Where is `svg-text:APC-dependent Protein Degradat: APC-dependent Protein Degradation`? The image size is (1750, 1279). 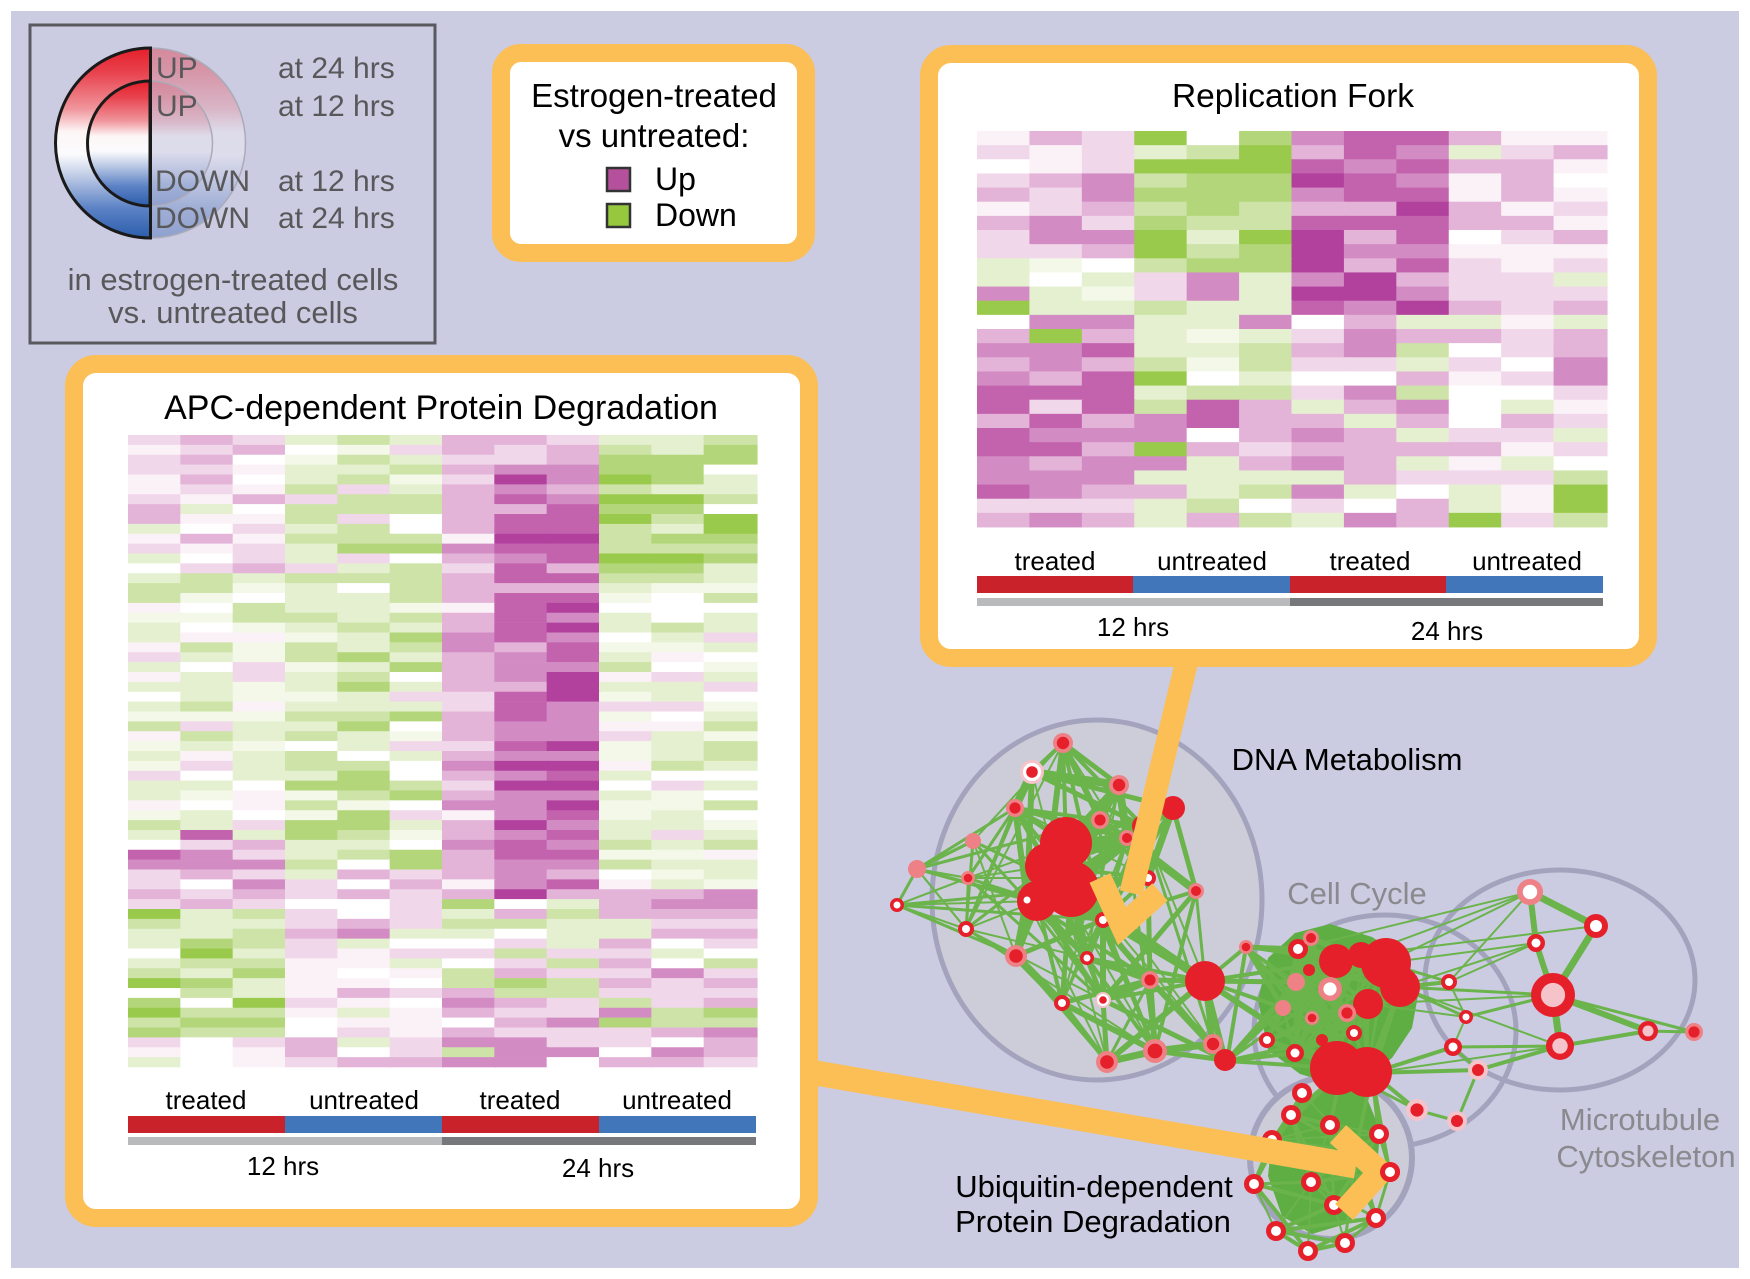 svg-text:APC-dependent Protein Degradat: APC-dependent Protein Degradation is located at coordinates (441, 408).